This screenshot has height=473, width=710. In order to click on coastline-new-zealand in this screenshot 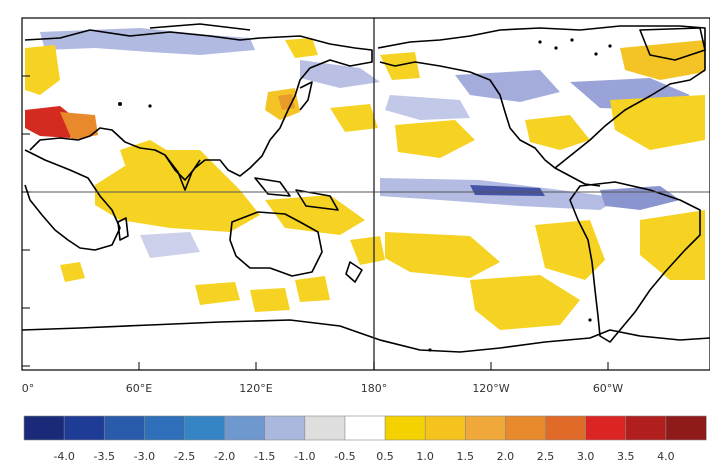, I will do `click(354, 272)`.